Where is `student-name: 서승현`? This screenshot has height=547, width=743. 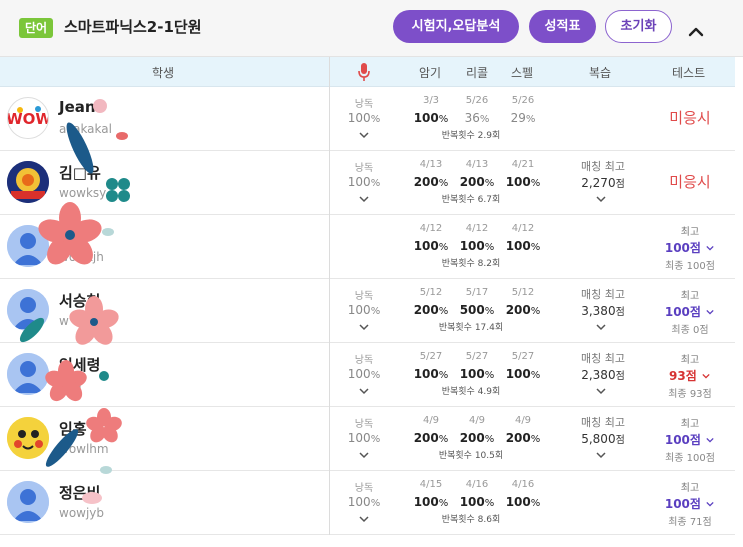 student-name: 서승현 is located at coordinates (80, 301).